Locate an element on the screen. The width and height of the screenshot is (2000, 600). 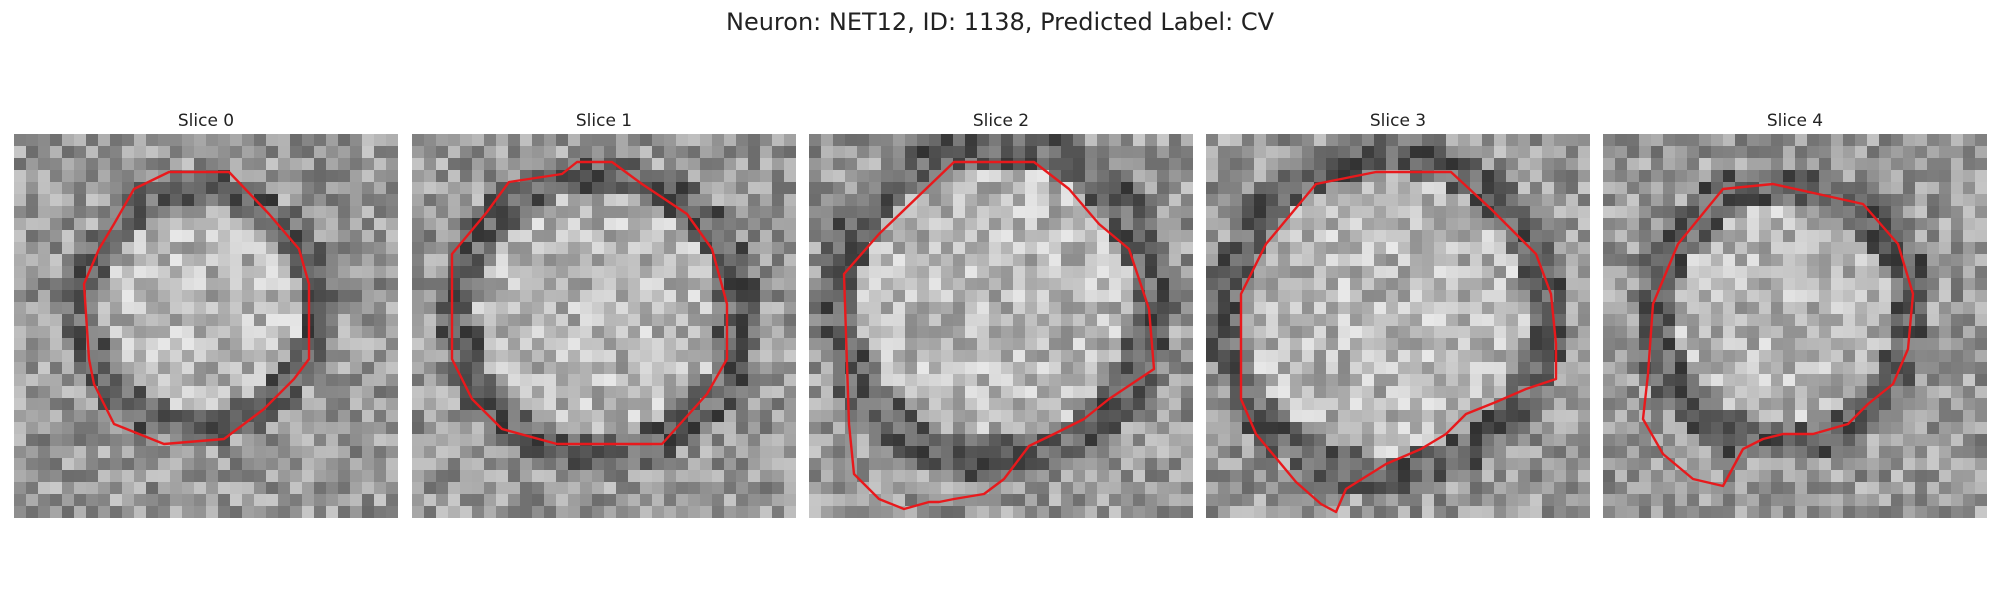
slice-title-0: Slice 0 is located at coordinates (206, 121).